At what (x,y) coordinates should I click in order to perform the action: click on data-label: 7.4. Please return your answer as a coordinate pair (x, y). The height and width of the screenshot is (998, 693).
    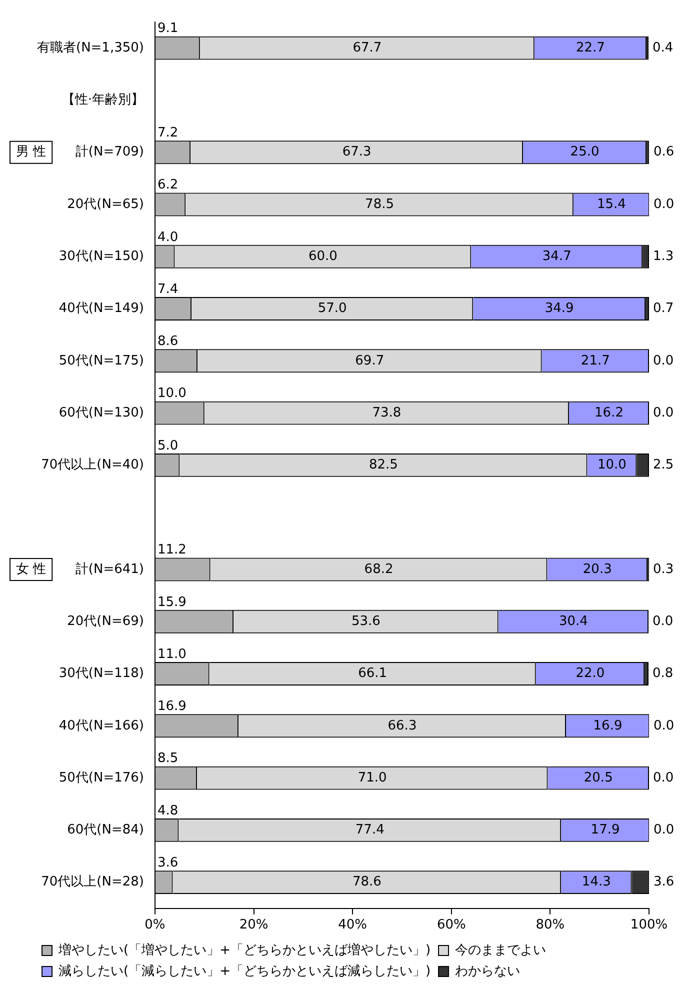
    Looking at the image, I should click on (167, 289).